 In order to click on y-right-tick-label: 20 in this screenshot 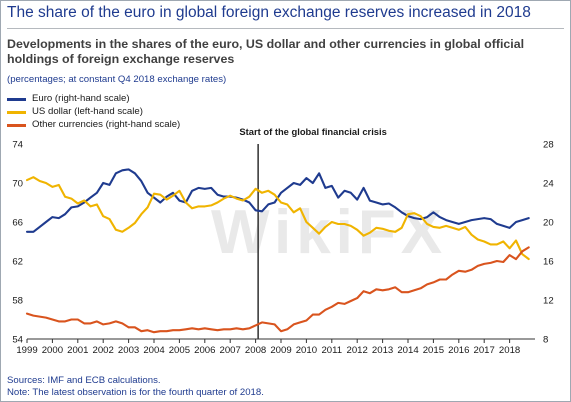, I will do `click(548, 223)`.